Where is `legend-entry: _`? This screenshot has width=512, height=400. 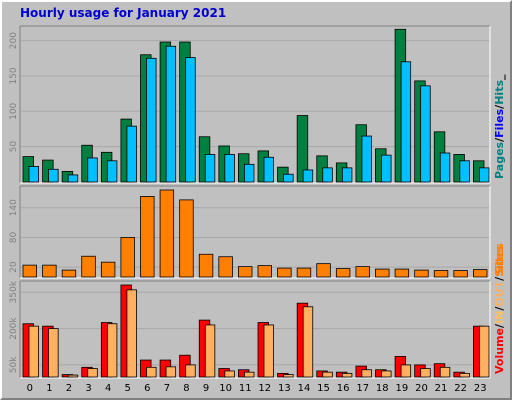 legend-entry: _ is located at coordinates (499, 77).